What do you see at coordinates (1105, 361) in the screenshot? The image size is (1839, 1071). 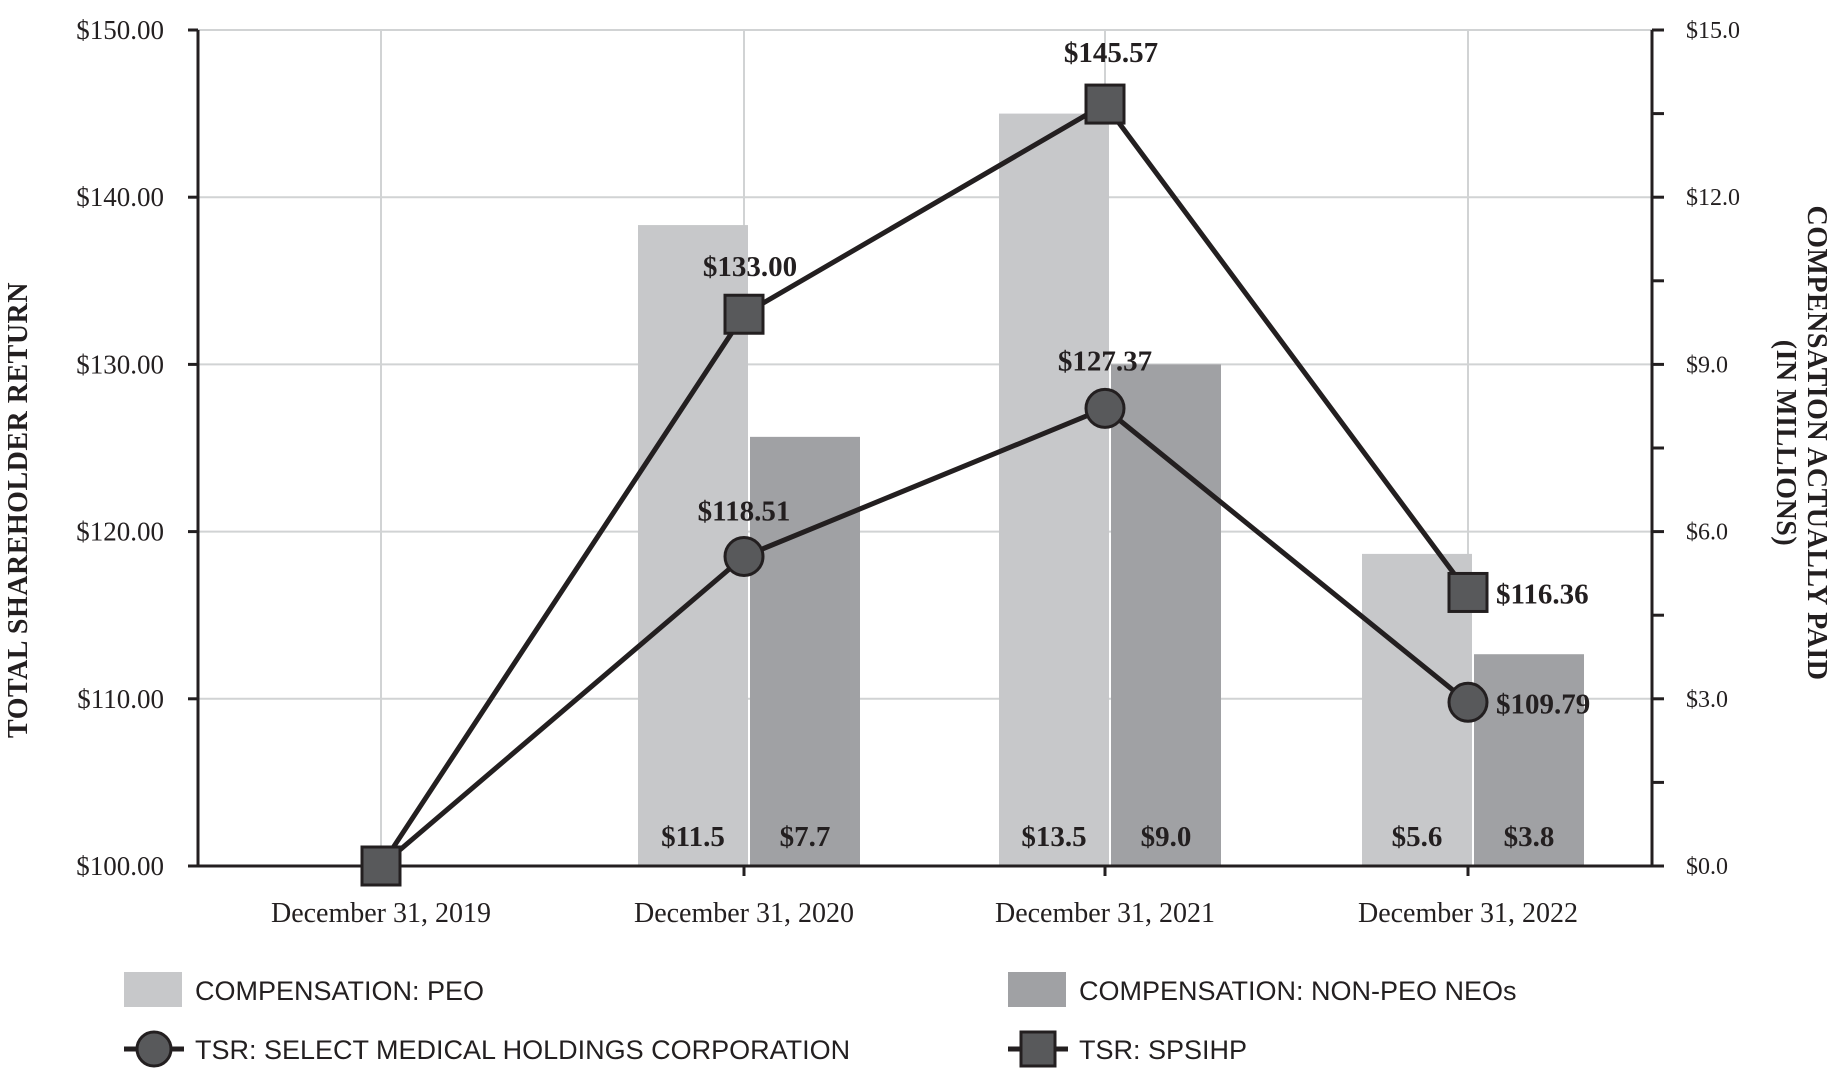 I see `tsr-label-select-medical-2: $127.37` at bounding box center [1105, 361].